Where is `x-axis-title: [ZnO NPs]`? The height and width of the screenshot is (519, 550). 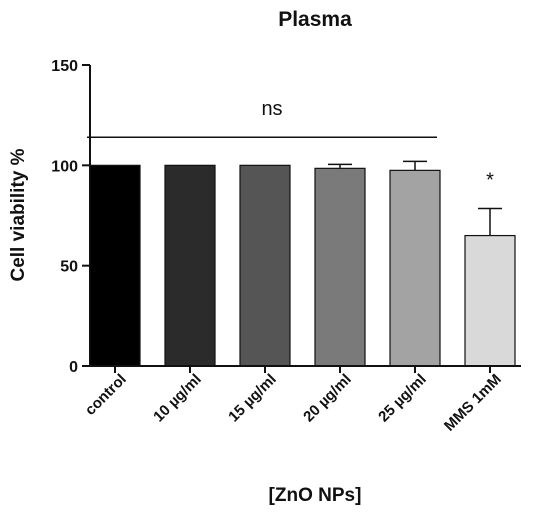
x-axis-title: [ZnO NPs] is located at coordinates (315, 495).